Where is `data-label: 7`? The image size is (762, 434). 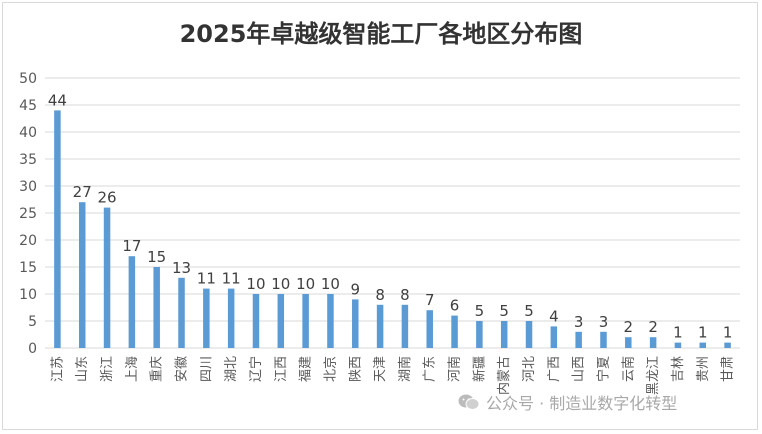
data-label: 7 is located at coordinates (430, 300).